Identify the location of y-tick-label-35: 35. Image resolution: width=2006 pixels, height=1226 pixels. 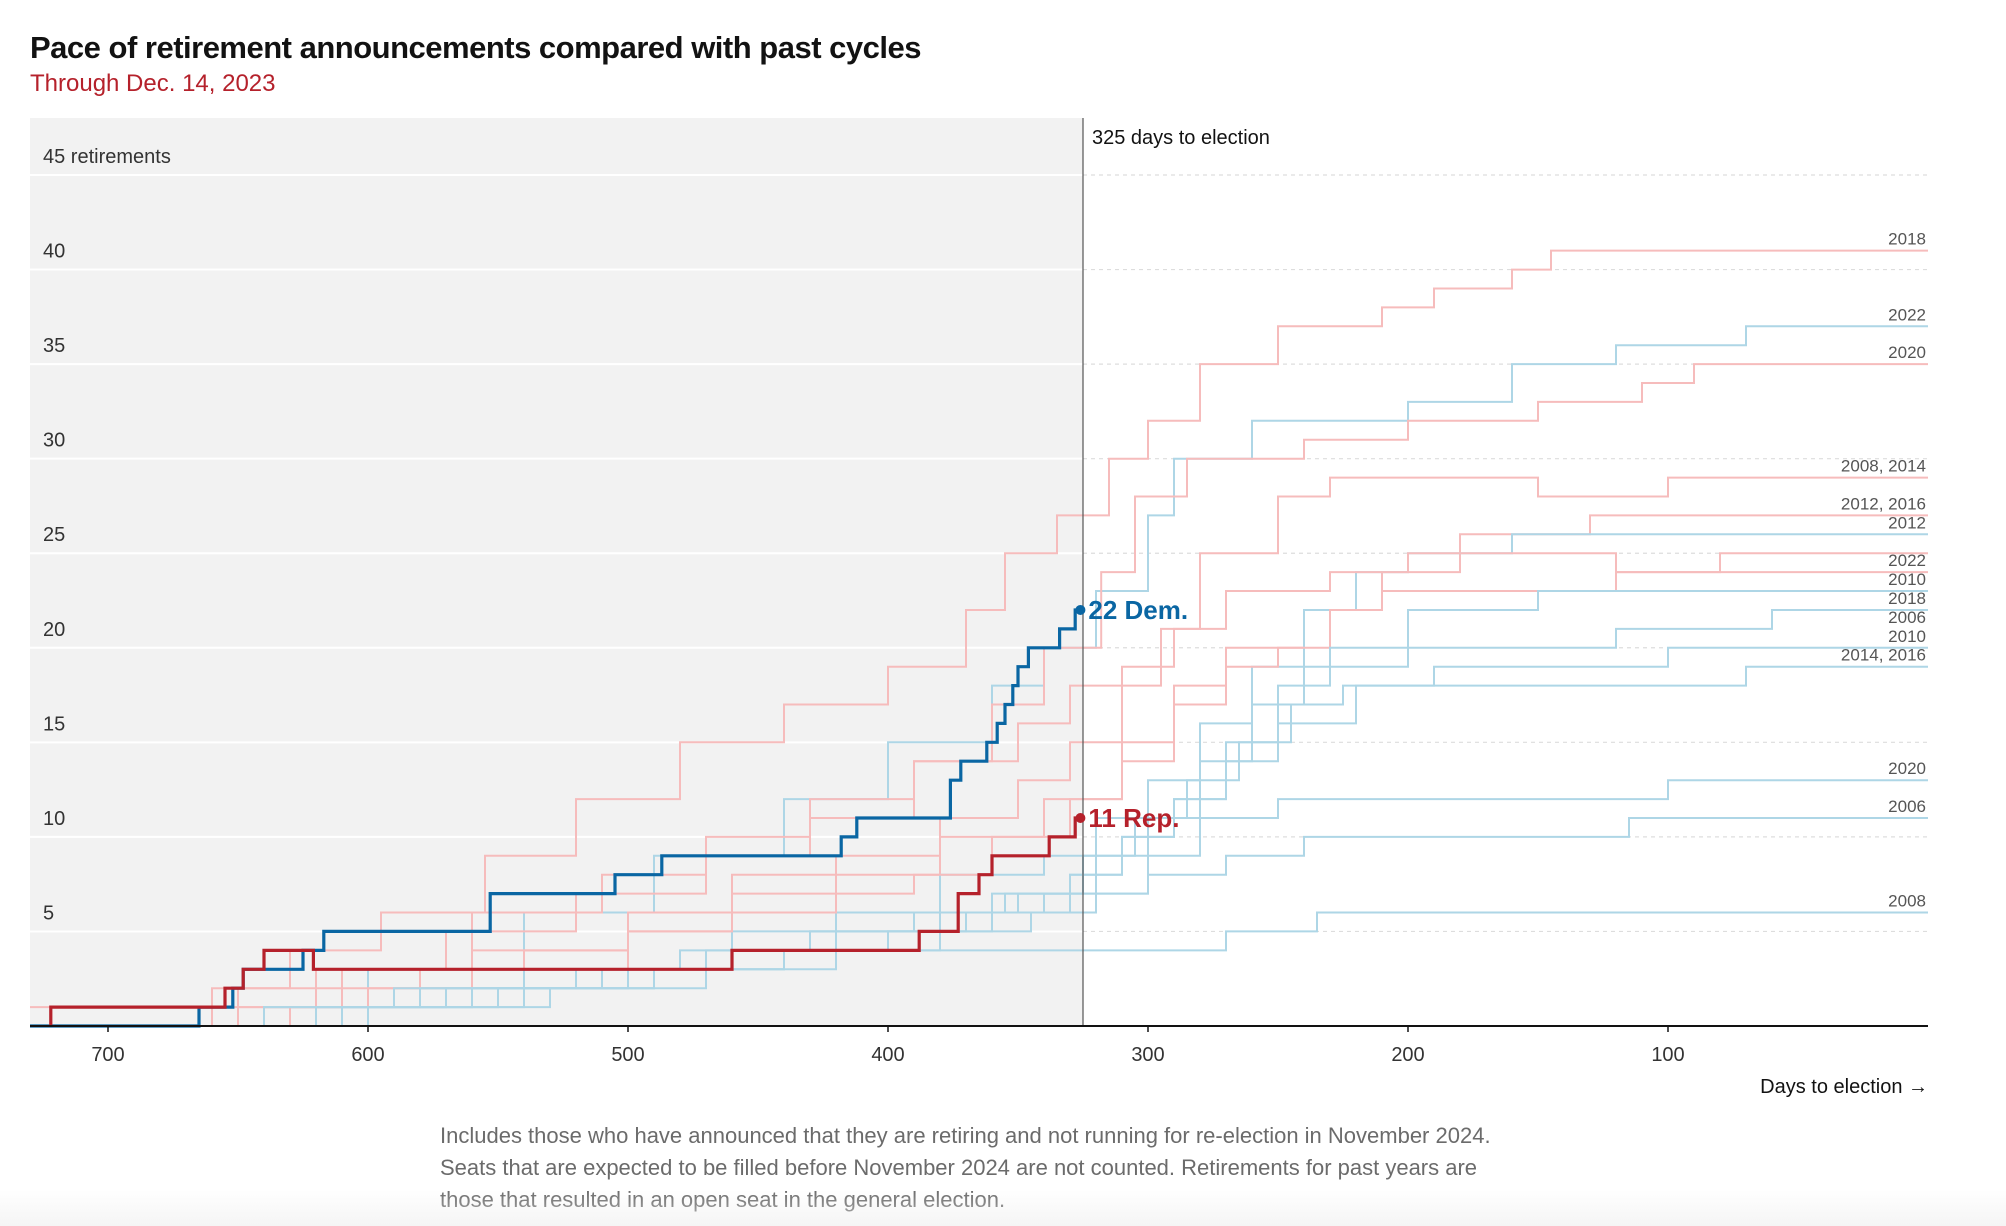
(54, 346).